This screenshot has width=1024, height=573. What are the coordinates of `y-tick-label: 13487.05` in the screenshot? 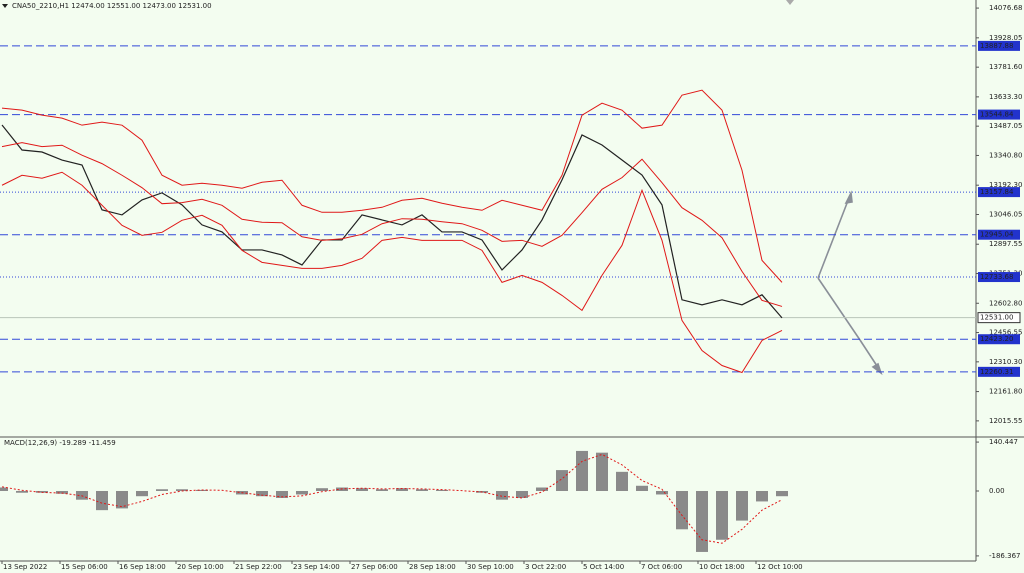 It's located at (1005, 126).